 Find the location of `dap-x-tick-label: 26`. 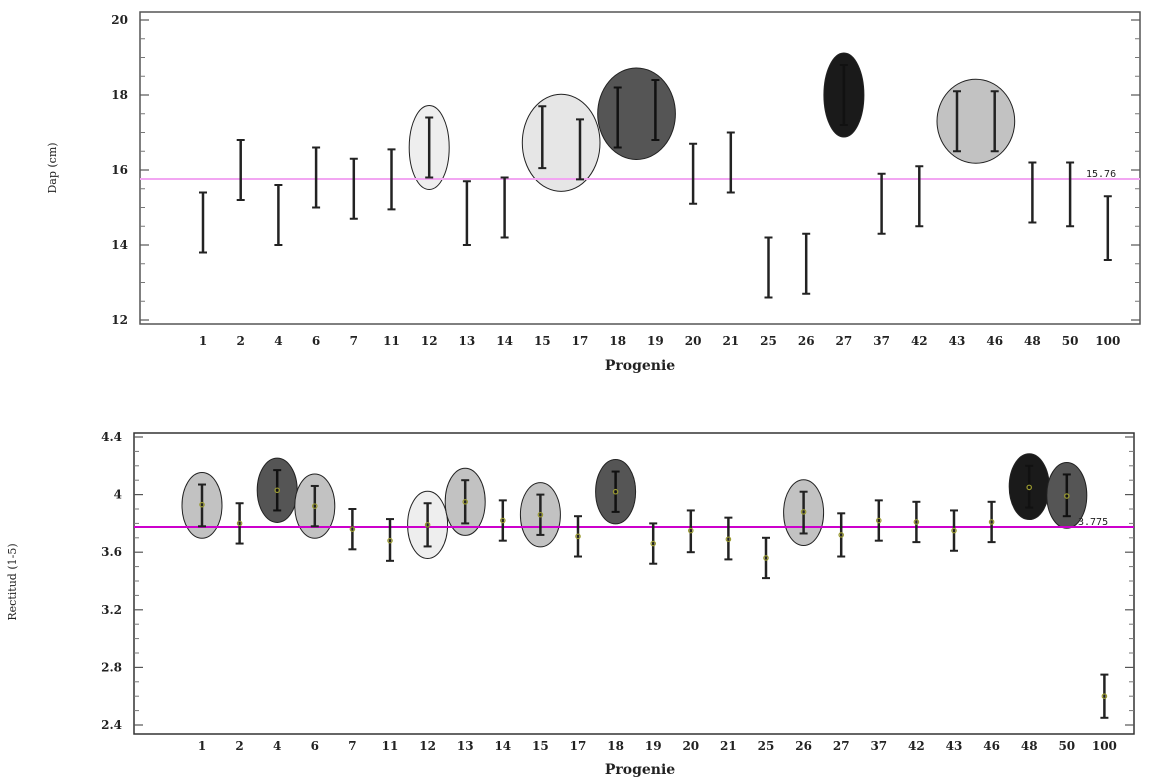

dap-x-tick-label: 26 is located at coordinates (806, 341).